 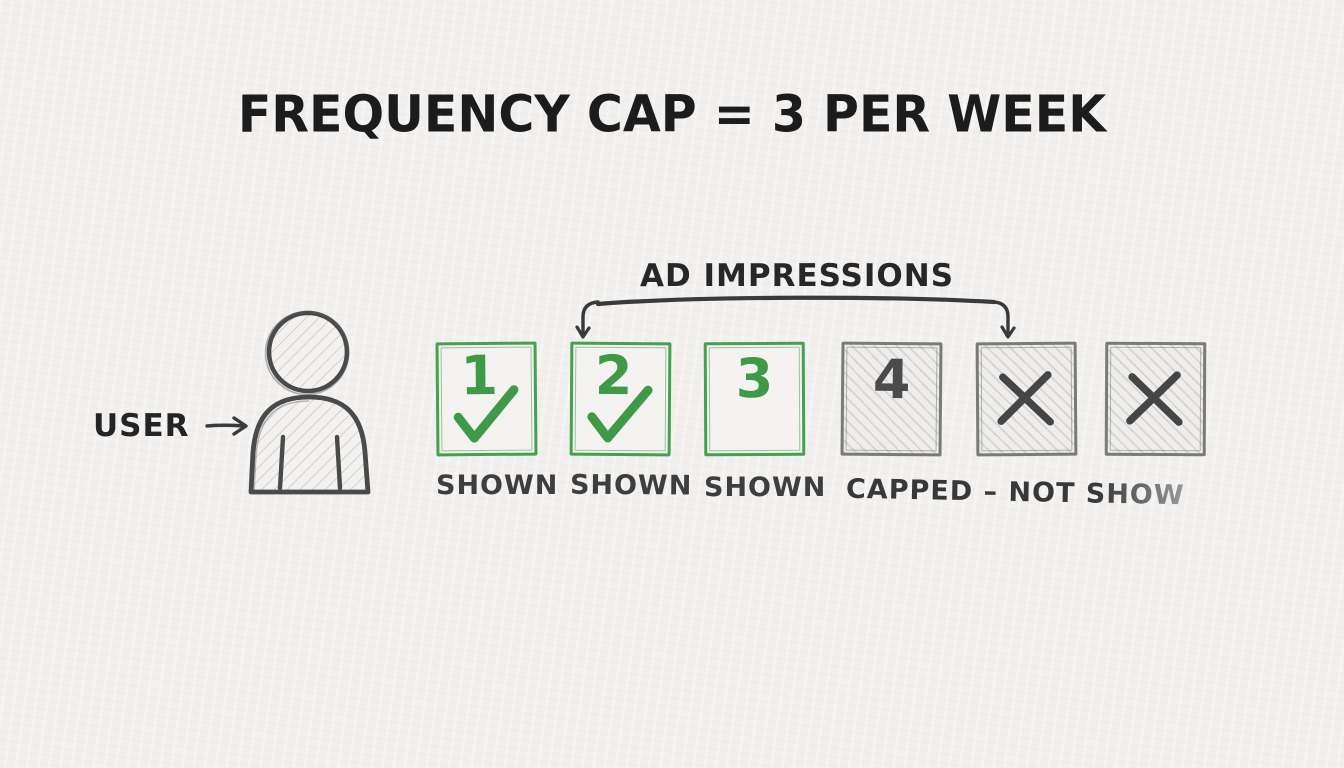 I want to click on impression-number: 4, so click(x=891, y=379).